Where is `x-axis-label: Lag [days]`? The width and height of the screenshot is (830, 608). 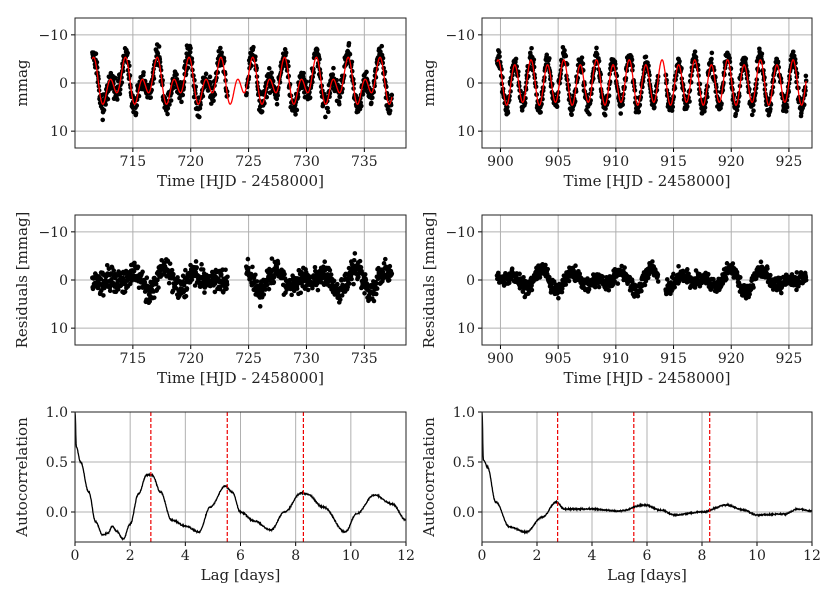 x-axis-label: Lag [days] is located at coordinates (647, 575).